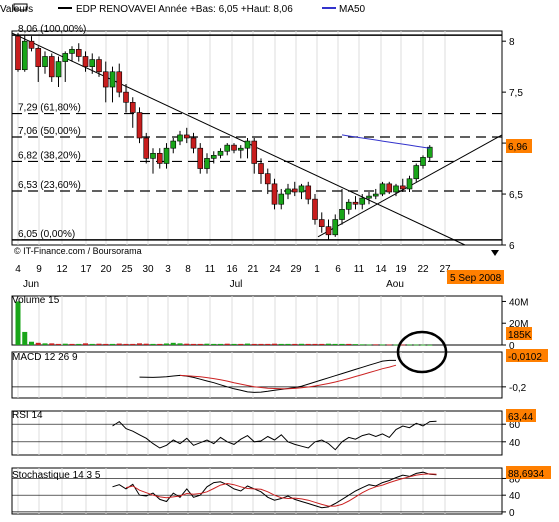  Describe the element at coordinates (45, 357) in the screenshot. I see `macd-title: MACD 12 26 9` at that location.